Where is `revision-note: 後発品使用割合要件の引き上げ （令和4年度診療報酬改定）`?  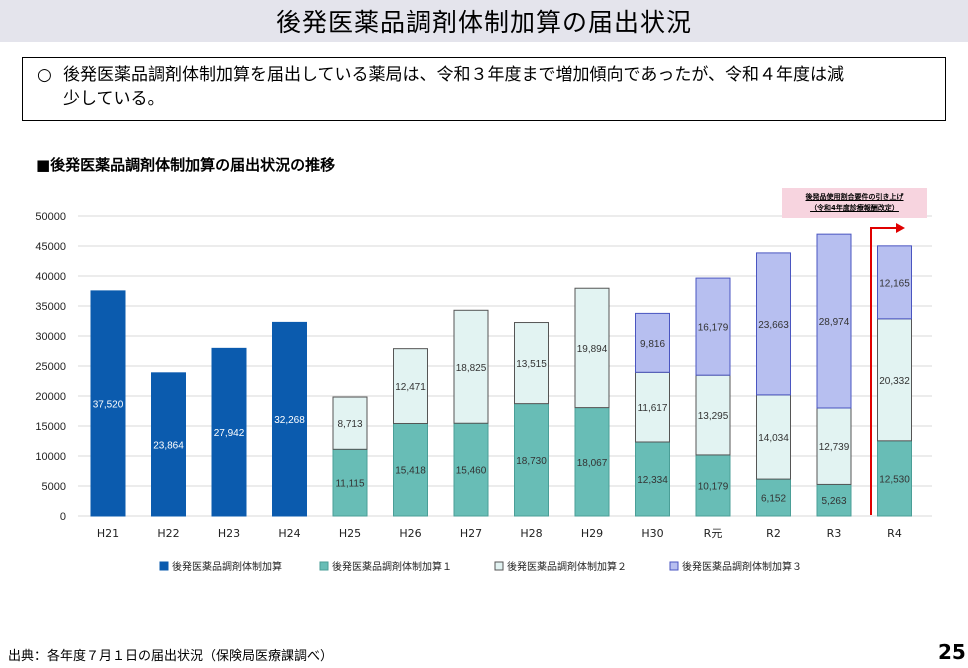 revision-note: 後発品使用割合要件の引き上げ （令和4年度診療報酬改定） is located at coordinates (854, 203).